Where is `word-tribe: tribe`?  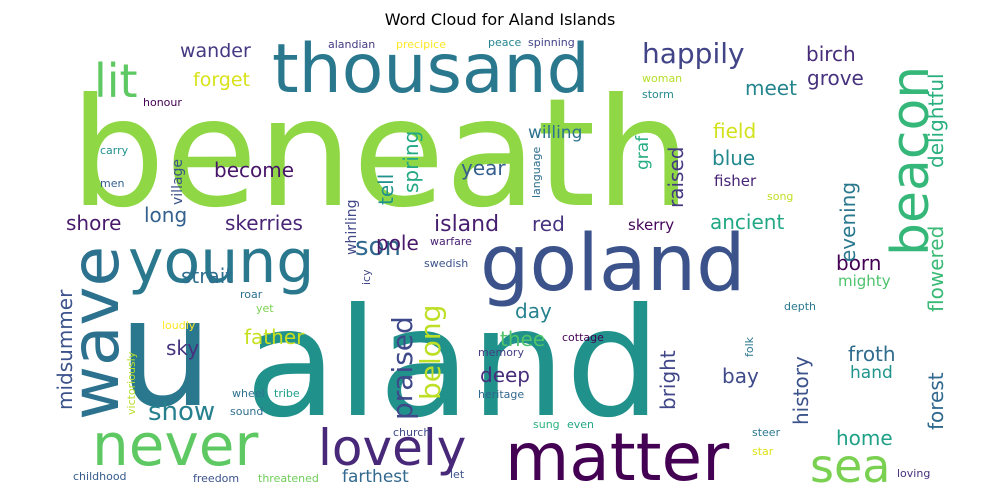 word-tribe: tribe is located at coordinates (287, 393).